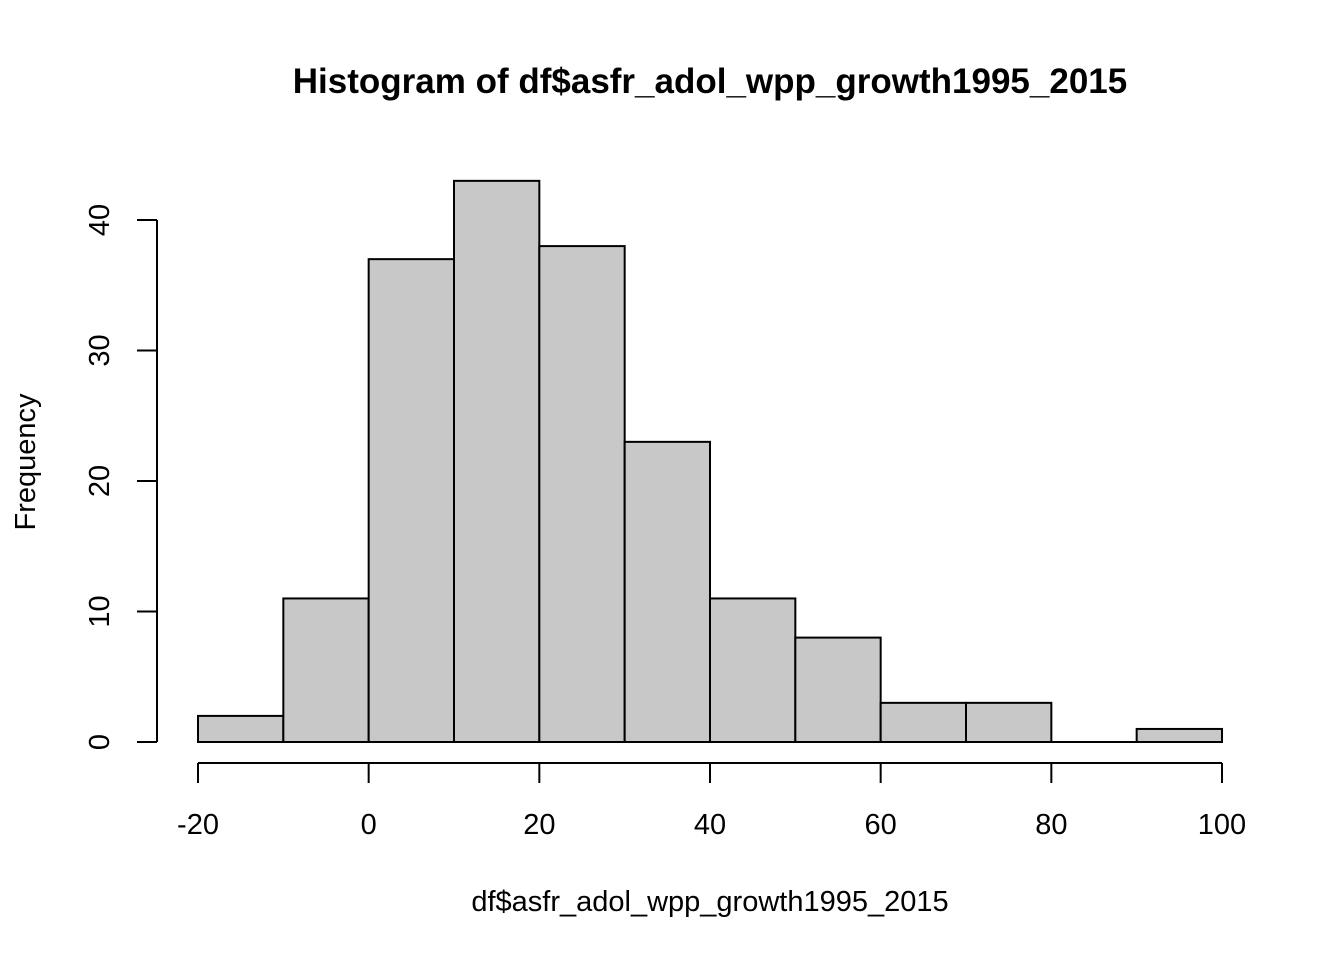 The image size is (1344, 960). What do you see at coordinates (26, 462) in the screenshot?
I see `y-axis-label: Frequency` at bounding box center [26, 462].